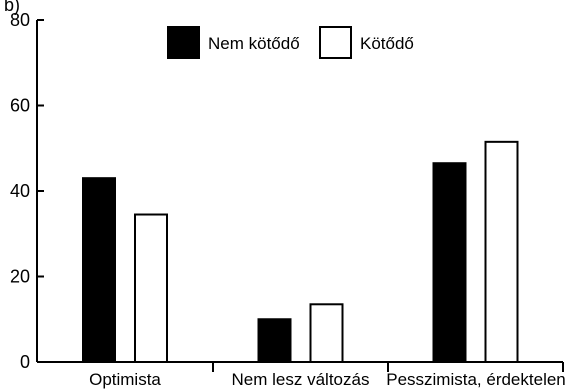  I want to click on x-ticks, so click(388, 367).